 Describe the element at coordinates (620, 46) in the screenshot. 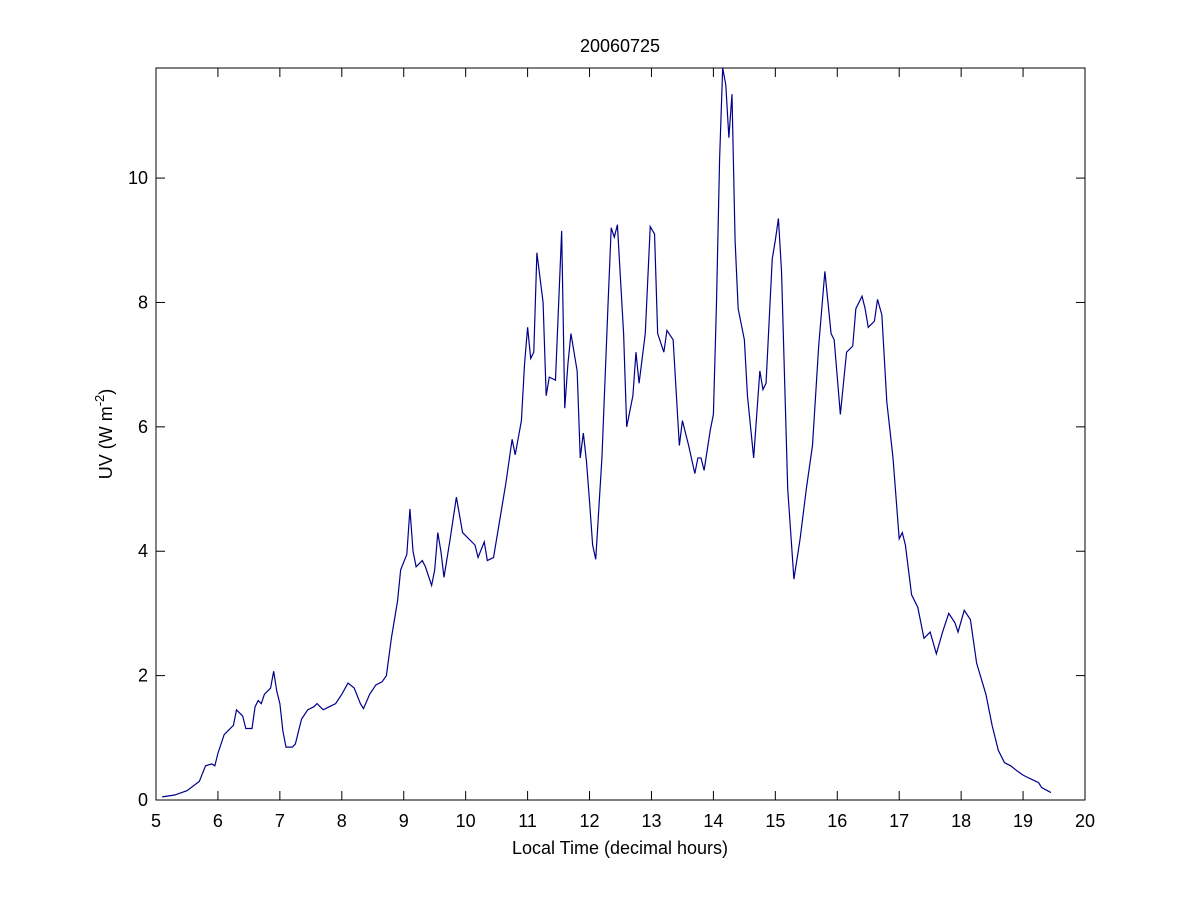

I see `chart-title: 20060725` at that location.